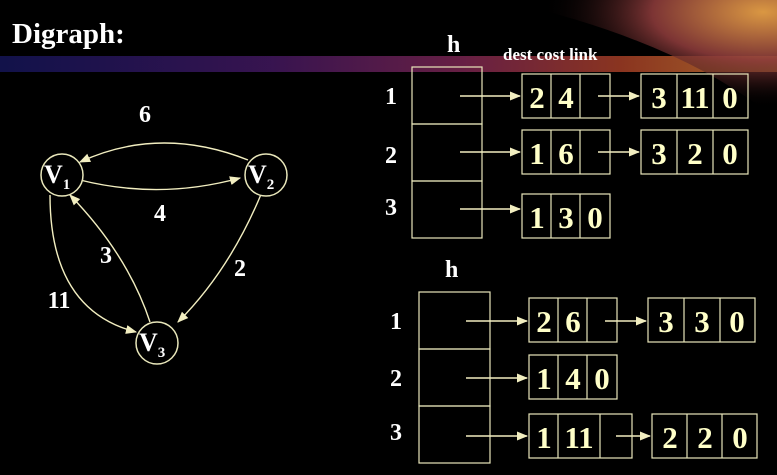 Image resolution: width=777 pixels, height=475 pixels. I want to click on top-node-1a, so click(566, 96).